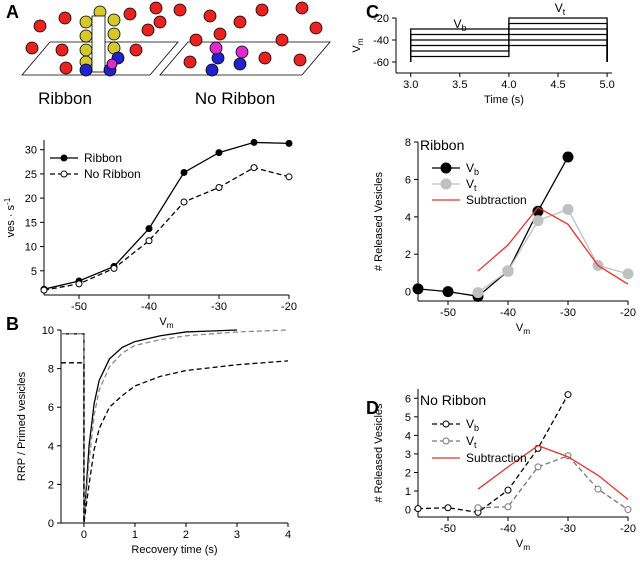 This screenshot has width=640, height=563. What do you see at coordinates (557, 85) in the screenshot?
I see `x-tick-label: 4.5` at bounding box center [557, 85].